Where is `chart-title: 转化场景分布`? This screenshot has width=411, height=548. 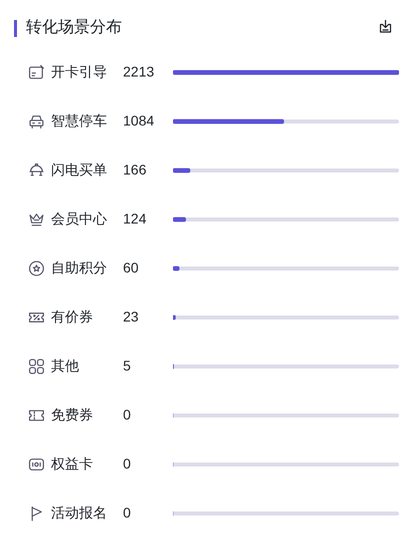 chart-title: 转化场景分布 is located at coordinates (74, 28).